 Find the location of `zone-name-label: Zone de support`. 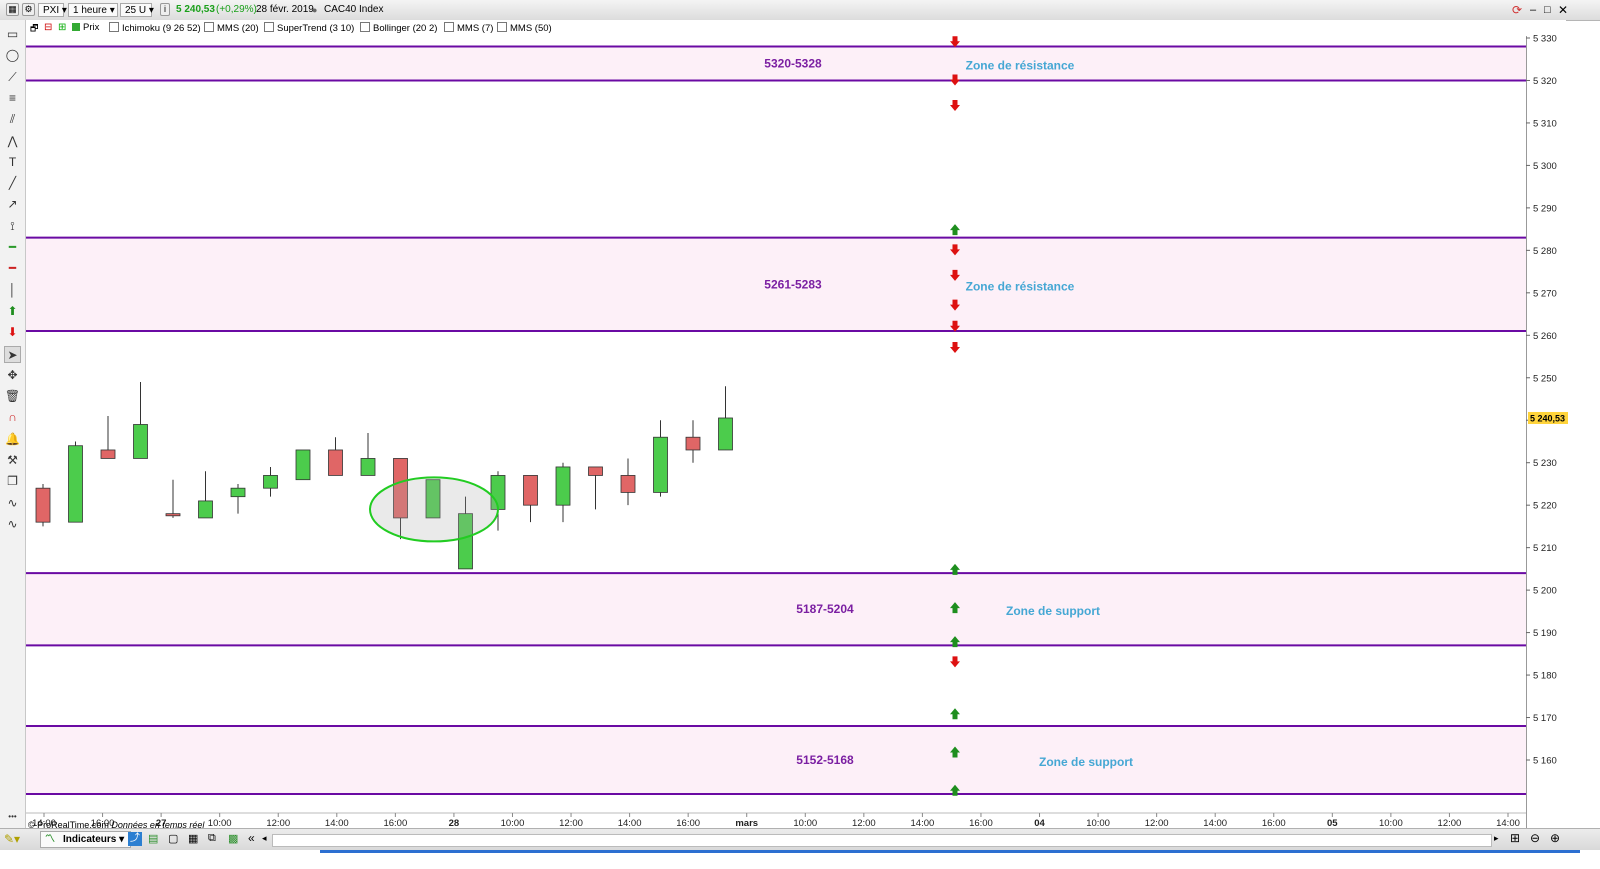

zone-name-label: Zone de support is located at coordinates (1053, 611).